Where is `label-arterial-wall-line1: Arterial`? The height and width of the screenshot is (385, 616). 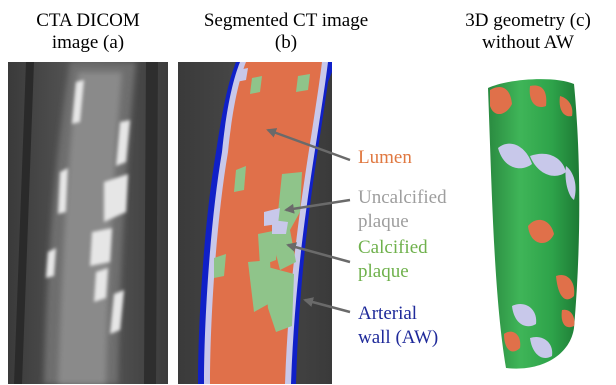 label-arterial-wall-line1: Arterial is located at coordinates (388, 313).